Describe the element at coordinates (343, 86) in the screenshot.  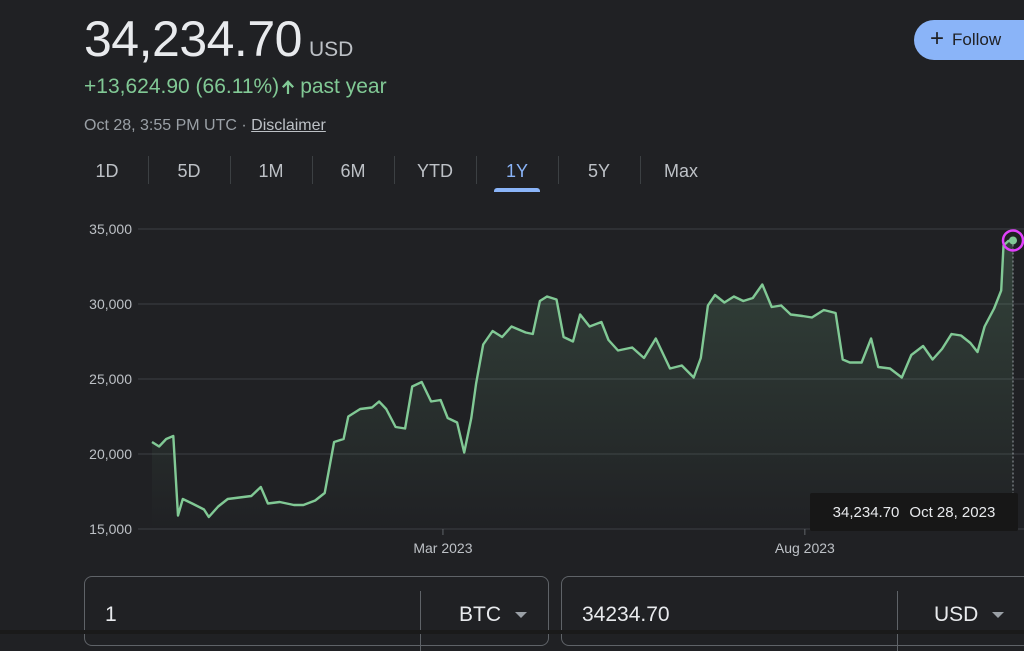
I see `change-period: past year` at that location.